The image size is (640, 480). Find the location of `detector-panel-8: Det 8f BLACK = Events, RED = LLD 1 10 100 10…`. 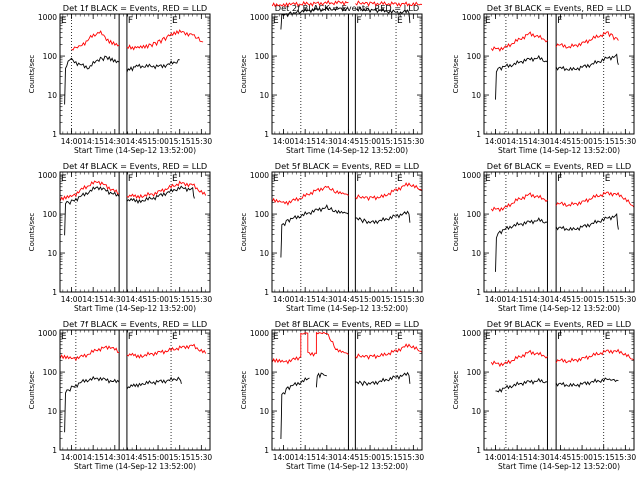

detector-panel-8: Det 8f BLACK = Events, RED = LLD 1 10 100 10… is located at coordinates (332, 395).